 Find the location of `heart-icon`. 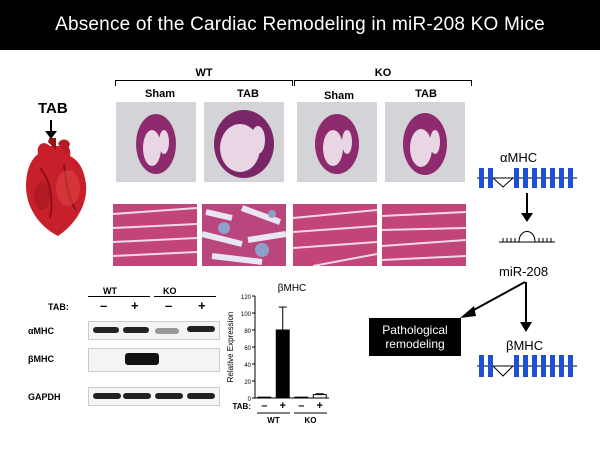

heart-icon is located at coordinates (56, 187).